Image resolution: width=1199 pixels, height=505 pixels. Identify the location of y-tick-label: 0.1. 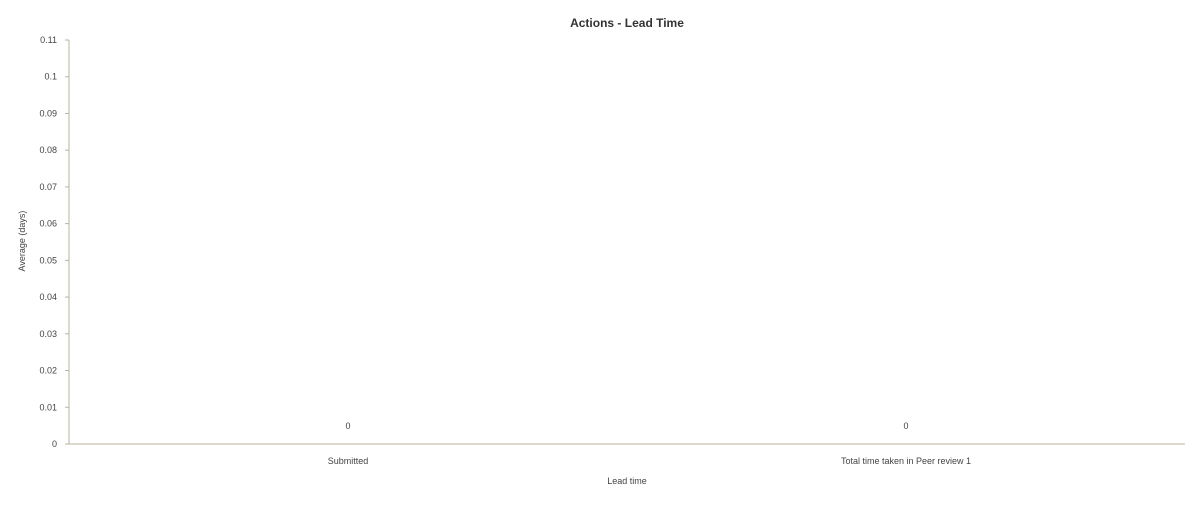
(50, 77).